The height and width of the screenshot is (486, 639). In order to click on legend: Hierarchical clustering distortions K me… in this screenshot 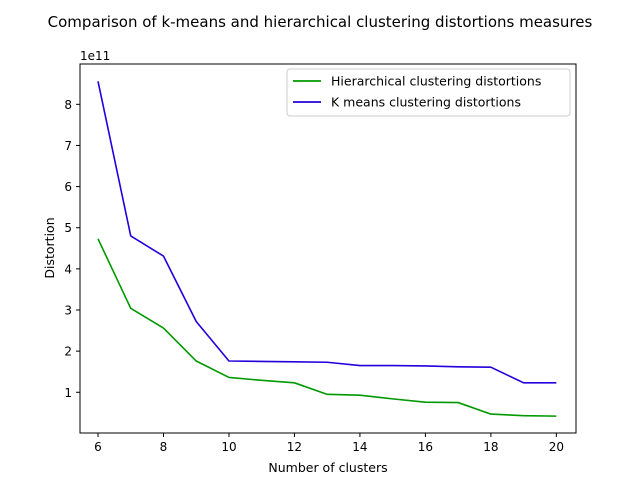, I will do `click(428, 92)`.